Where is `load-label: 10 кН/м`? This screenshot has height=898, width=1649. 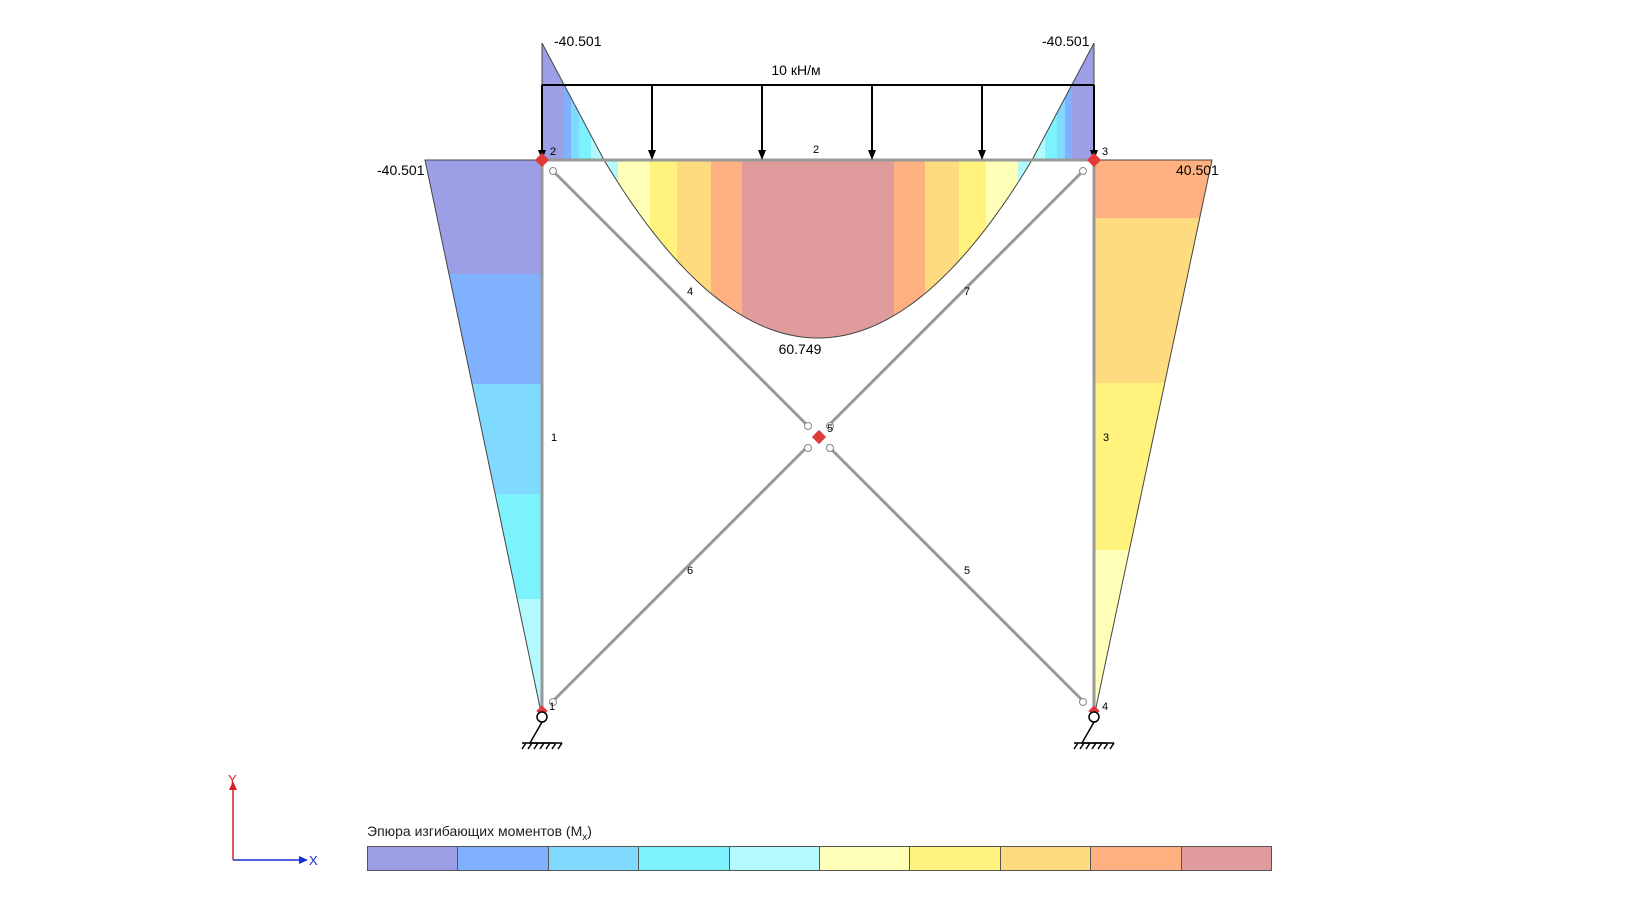 load-label: 10 кН/м is located at coordinates (795, 70).